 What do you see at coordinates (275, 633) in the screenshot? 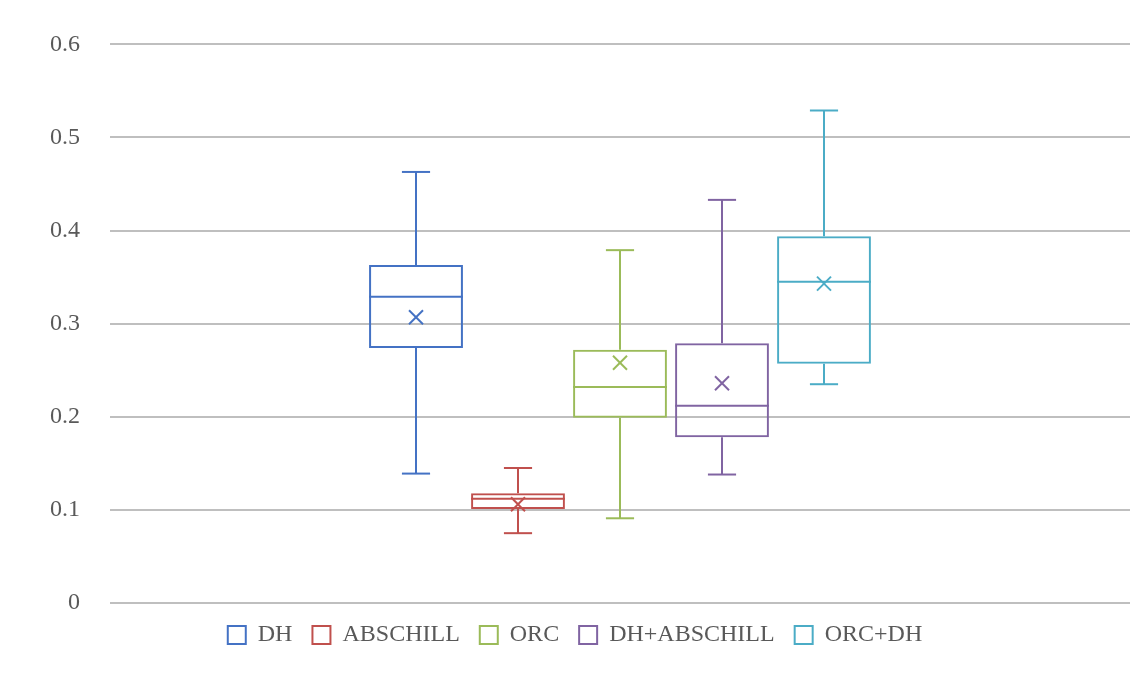
I see `legend-label: DH` at bounding box center [275, 633].